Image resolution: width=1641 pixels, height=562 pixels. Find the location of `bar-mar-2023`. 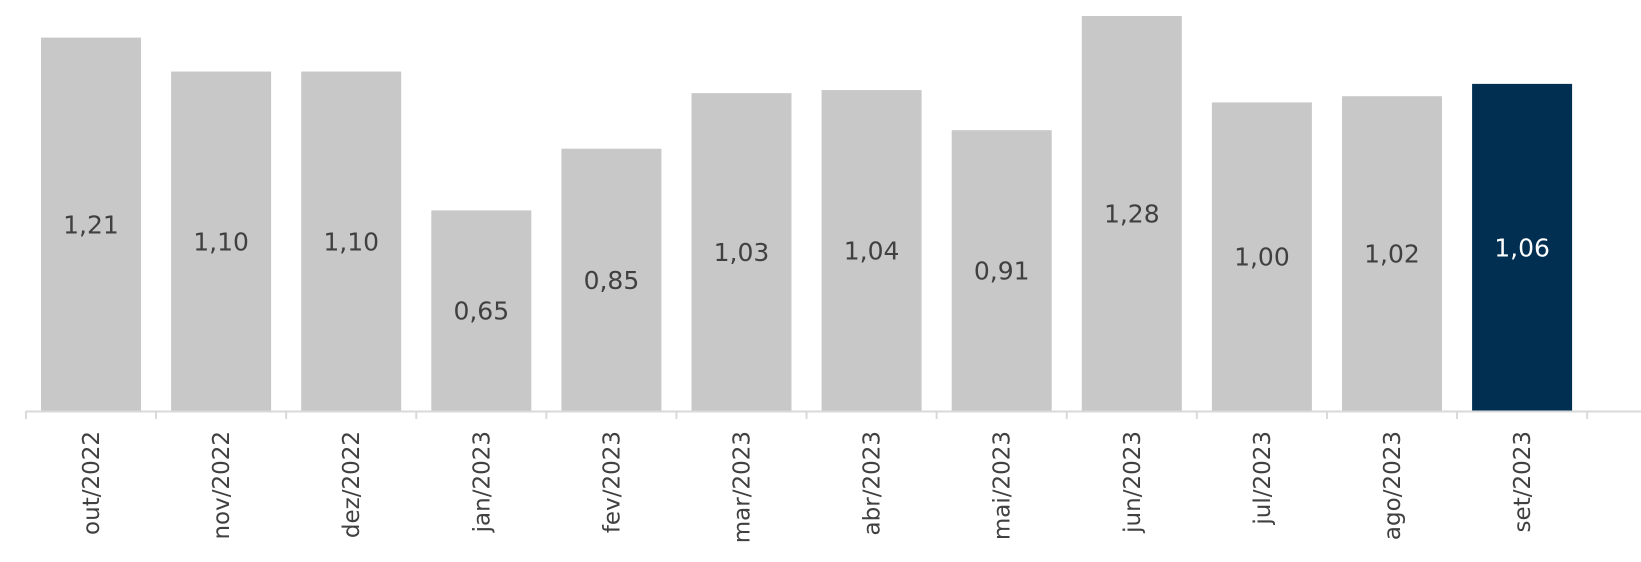

bar-mar-2023 is located at coordinates (741, 252).